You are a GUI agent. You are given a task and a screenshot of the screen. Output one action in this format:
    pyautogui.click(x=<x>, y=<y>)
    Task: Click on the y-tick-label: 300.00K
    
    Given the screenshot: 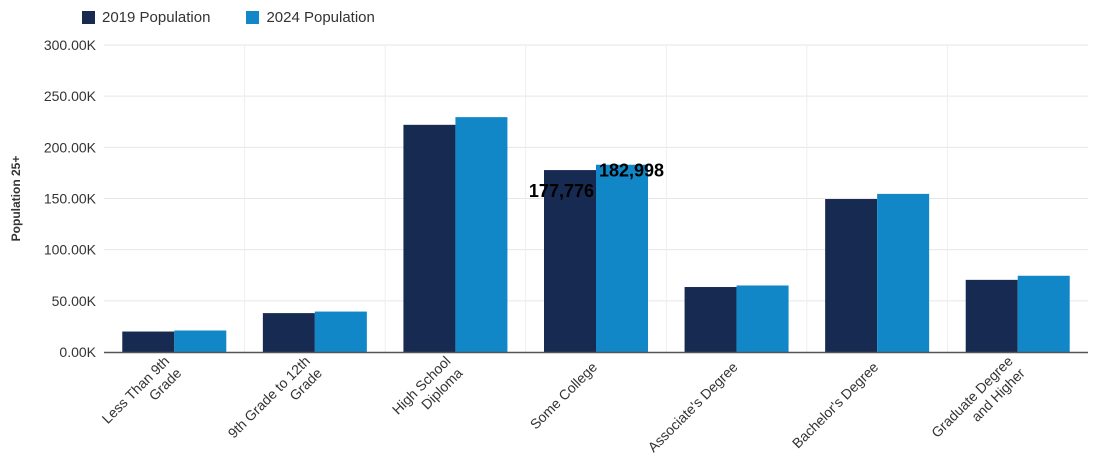 What is the action you would take?
    pyautogui.click(x=70, y=45)
    